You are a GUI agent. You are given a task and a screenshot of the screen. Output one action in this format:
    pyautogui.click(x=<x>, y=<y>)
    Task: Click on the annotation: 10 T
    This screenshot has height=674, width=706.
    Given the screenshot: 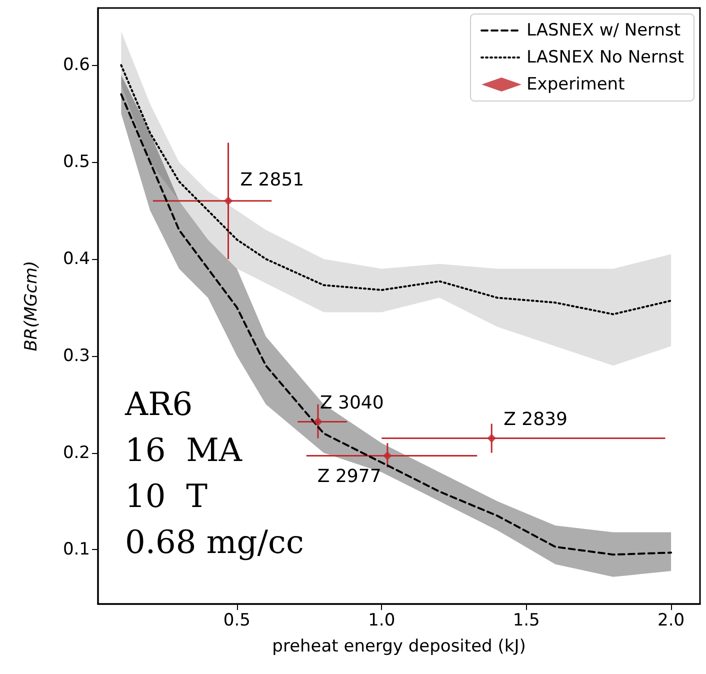 What is the action you would take?
    pyautogui.click(x=166, y=496)
    